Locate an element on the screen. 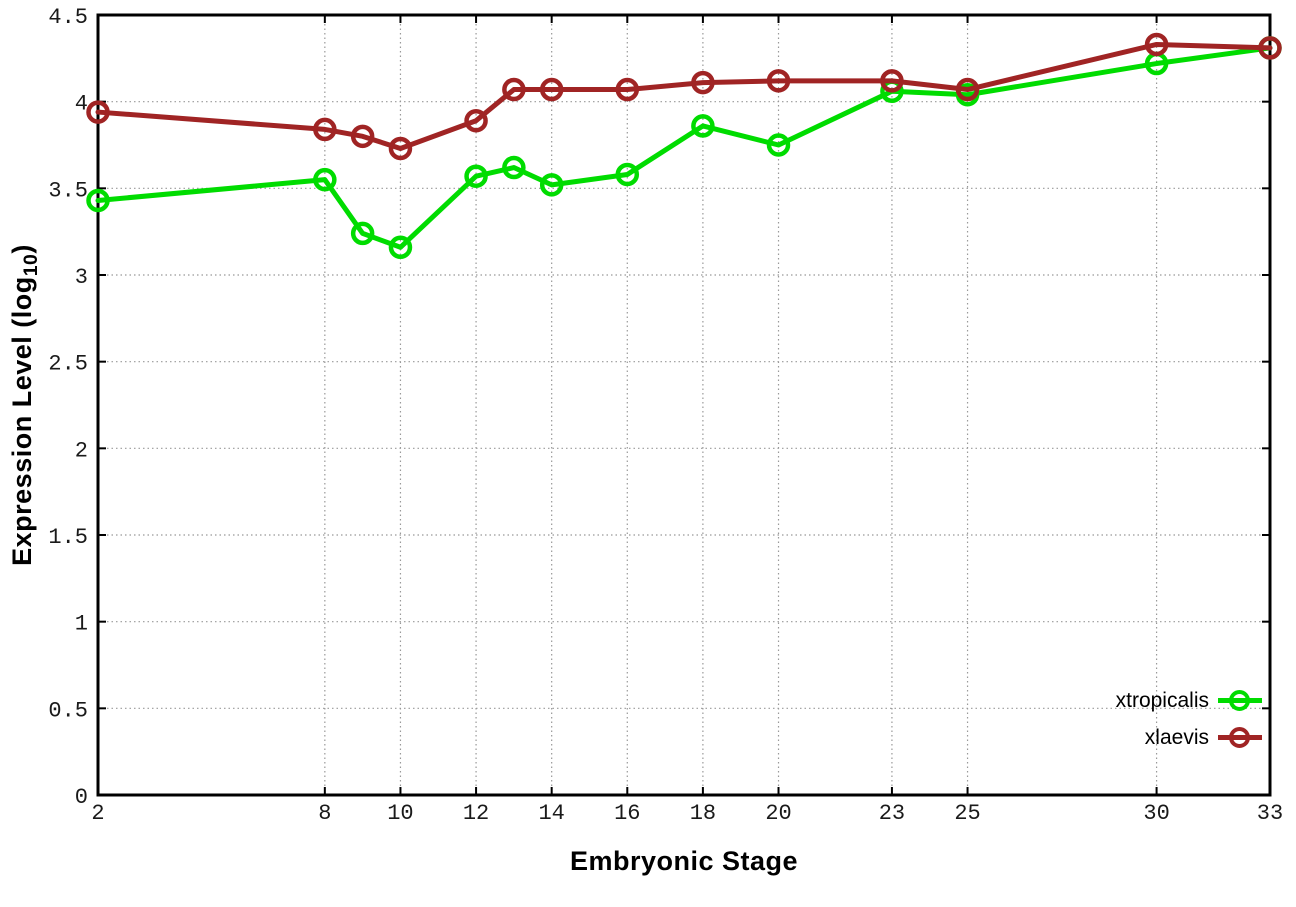  x-tick-label: 10 is located at coordinates (400, 813).